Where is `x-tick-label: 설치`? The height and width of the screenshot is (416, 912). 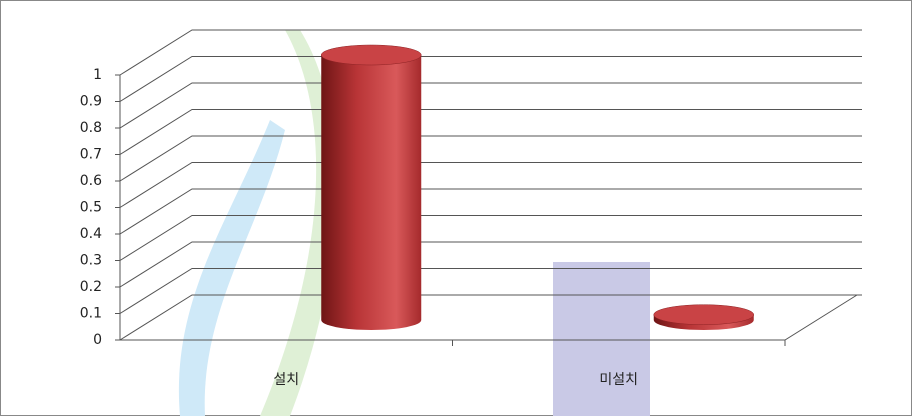
x-tick-label: 설치 is located at coordinates (286, 380).